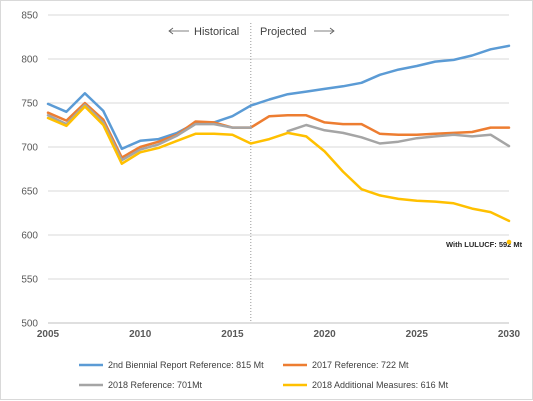 The width and height of the screenshot is (533, 401). What do you see at coordinates (29, 192) in the screenshot?
I see `y-tick-650: 650` at bounding box center [29, 192].